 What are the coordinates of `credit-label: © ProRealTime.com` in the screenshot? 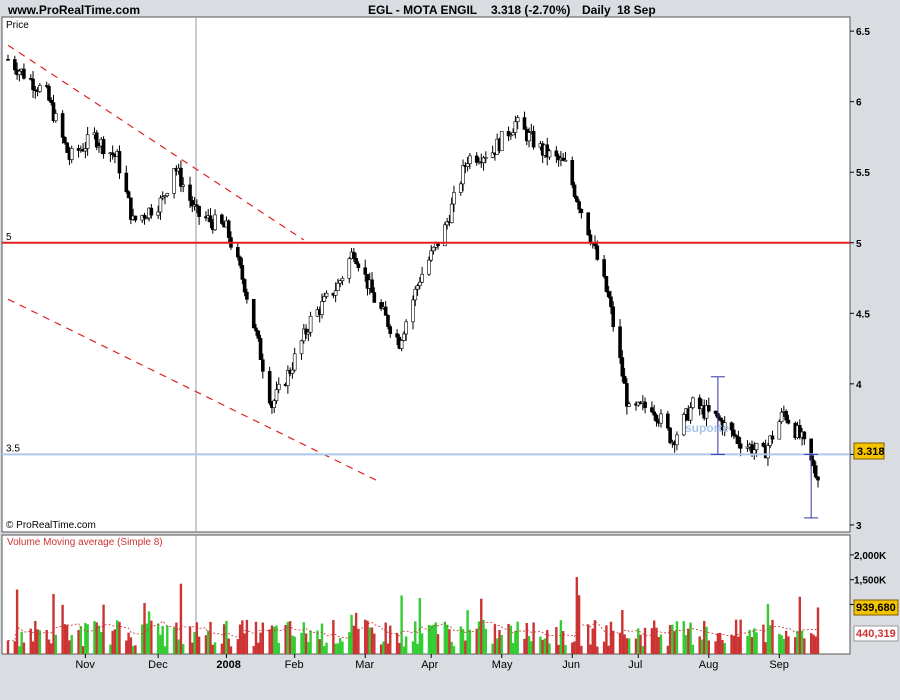 It's located at (51, 525).